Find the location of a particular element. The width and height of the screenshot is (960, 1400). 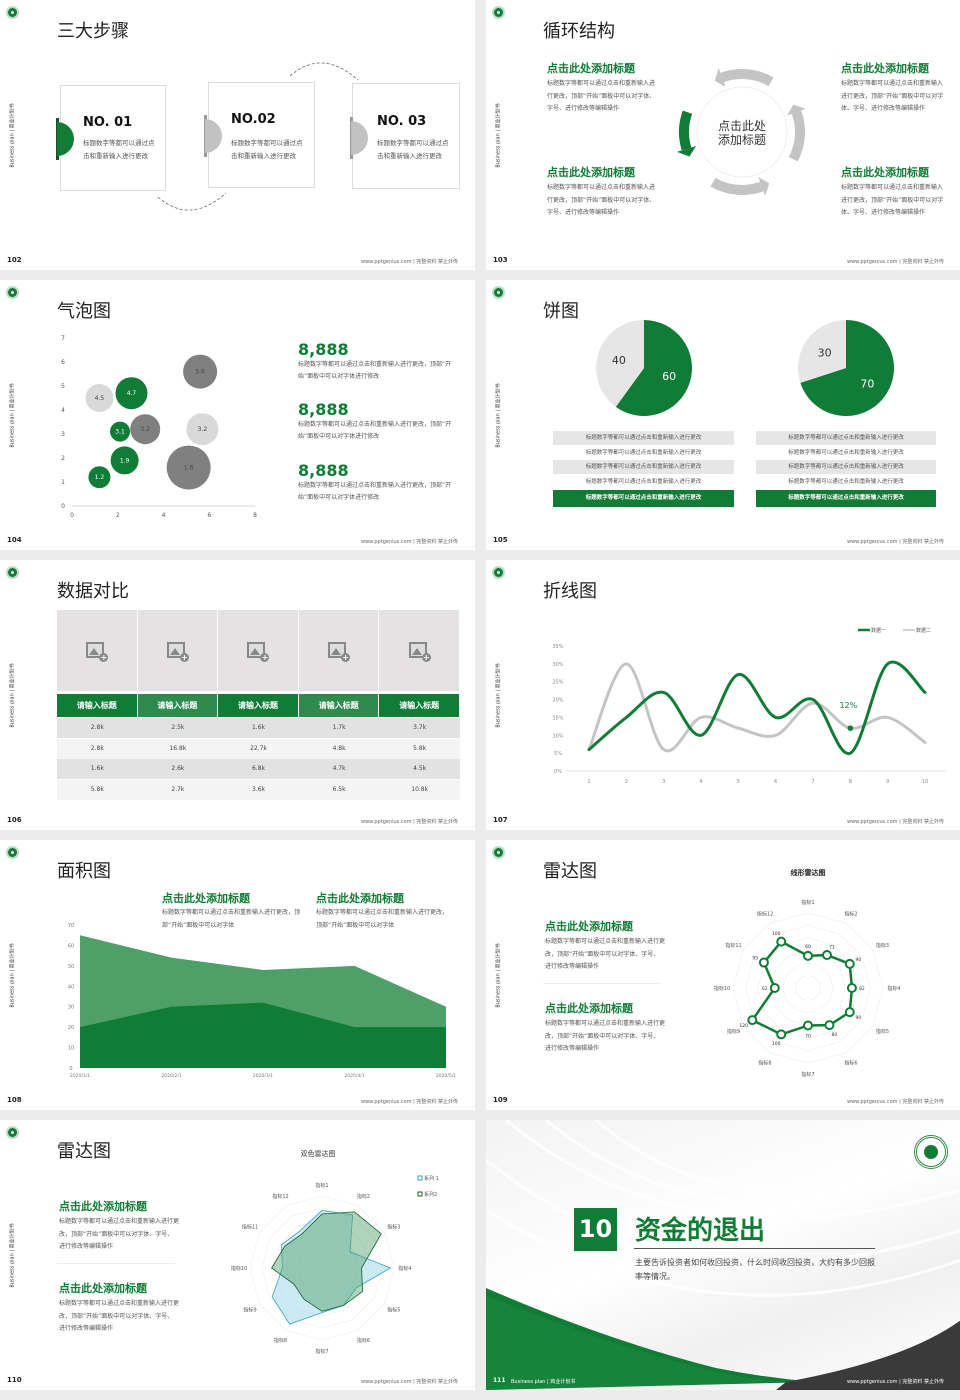

bubble-label: 3.1 is located at coordinates (120, 432).